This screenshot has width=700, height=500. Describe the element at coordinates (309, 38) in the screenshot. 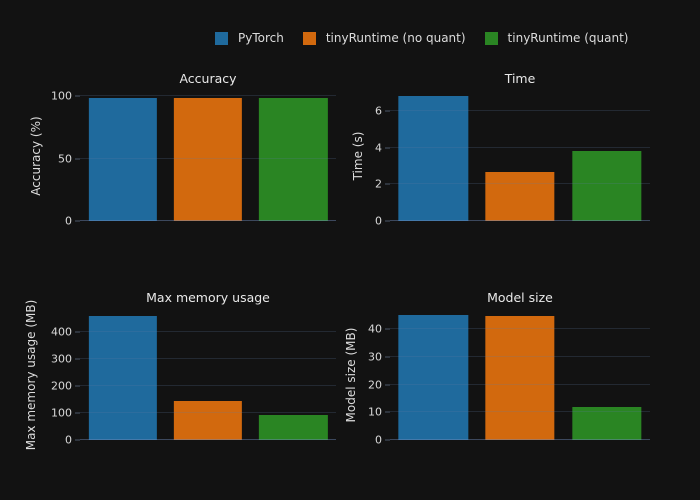

I see `legend-swatch-tinyruntime-noquant` at that location.